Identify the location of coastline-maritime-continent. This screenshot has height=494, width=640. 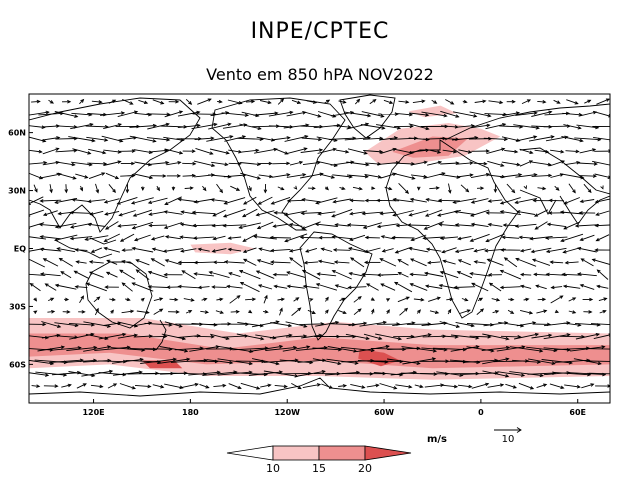
(85, 248).